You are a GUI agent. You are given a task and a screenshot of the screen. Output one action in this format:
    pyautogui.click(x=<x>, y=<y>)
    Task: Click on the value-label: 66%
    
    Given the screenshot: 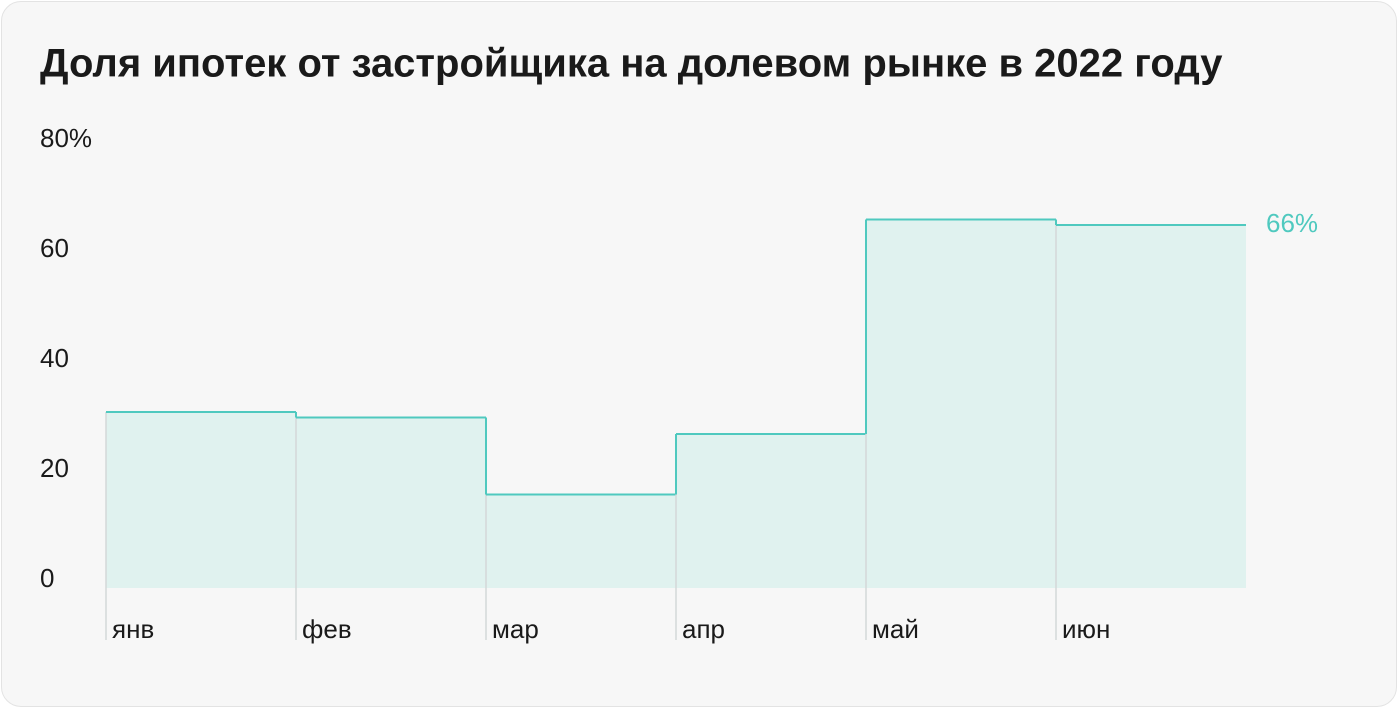 What is the action you would take?
    pyautogui.click(x=1292, y=223)
    